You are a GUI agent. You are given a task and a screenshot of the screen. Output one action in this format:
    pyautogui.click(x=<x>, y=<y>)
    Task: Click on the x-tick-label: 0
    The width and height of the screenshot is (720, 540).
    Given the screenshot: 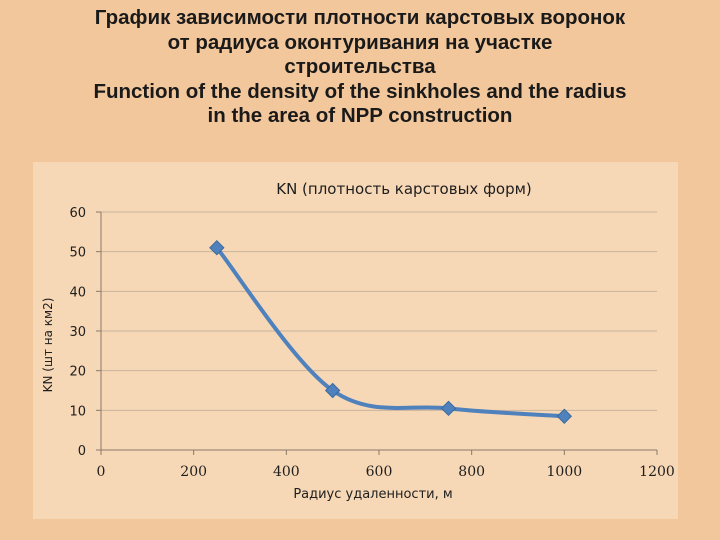 What is the action you would take?
    pyautogui.click(x=101, y=472)
    